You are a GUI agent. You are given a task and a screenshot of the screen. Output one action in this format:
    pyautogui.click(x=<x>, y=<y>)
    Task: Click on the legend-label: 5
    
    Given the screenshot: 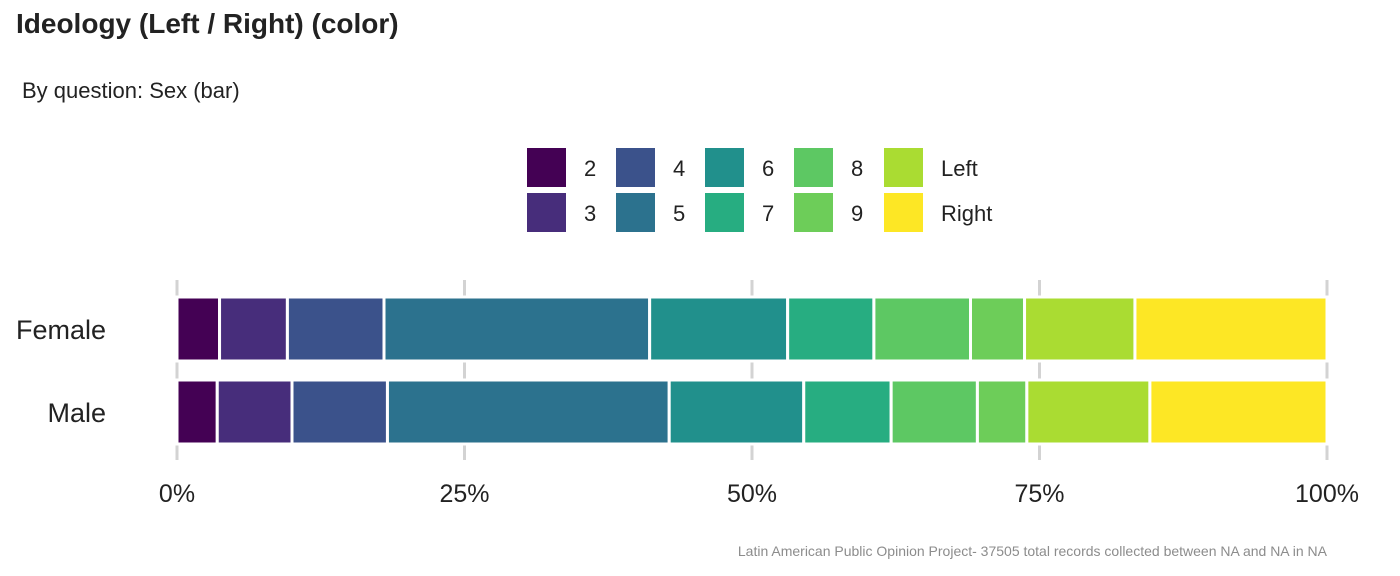 What is the action you would take?
    pyautogui.click(x=679, y=213)
    